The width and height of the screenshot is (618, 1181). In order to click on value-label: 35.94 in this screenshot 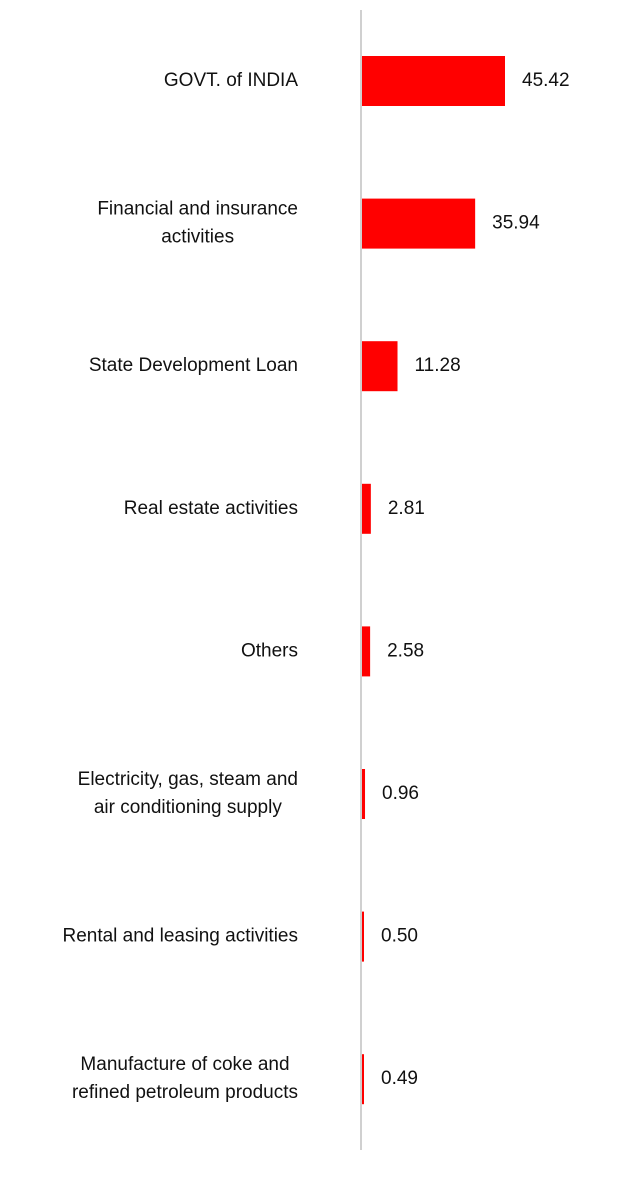, I will do `click(516, 223)`.